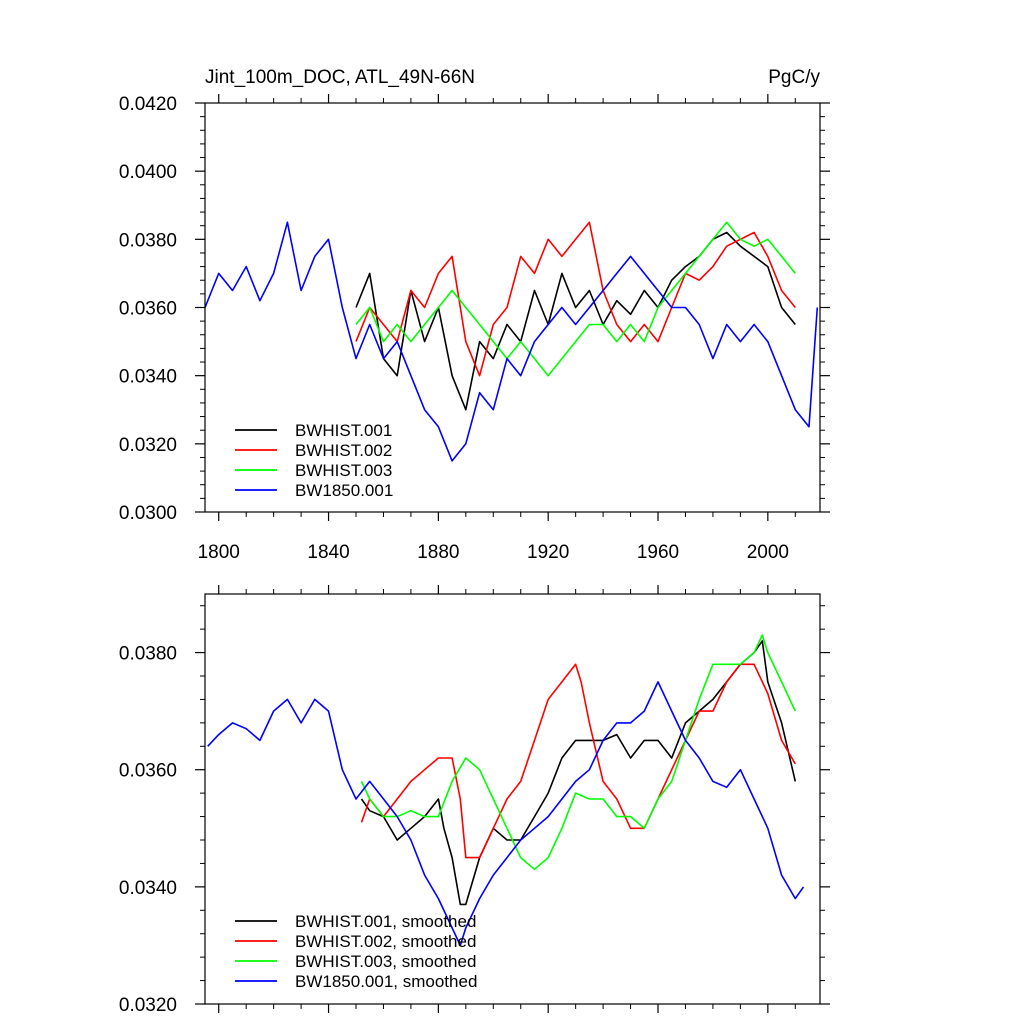 Image resolution: width=1024 pixels, height=1024 pixels. Describe the element at coordinates (438, 552) in the screenshot. I see `top-xtick-label: 1880` at that location.